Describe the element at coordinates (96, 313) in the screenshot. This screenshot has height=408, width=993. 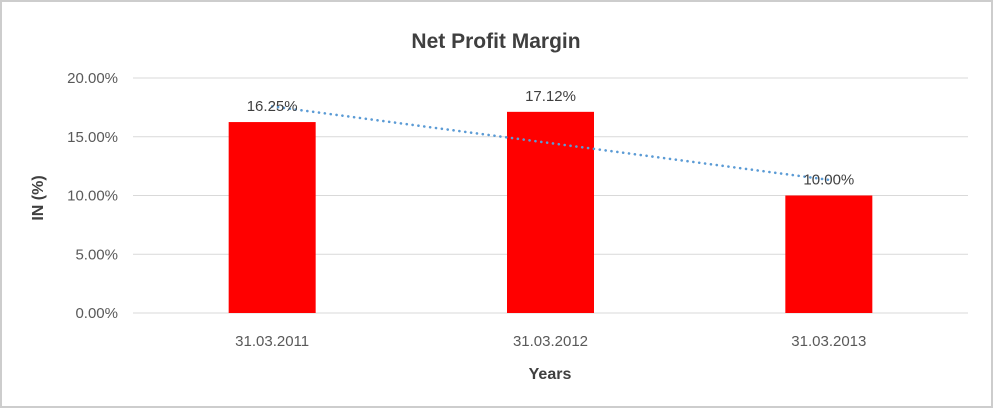
I see `y-tick-label: 0.00%` at that location.